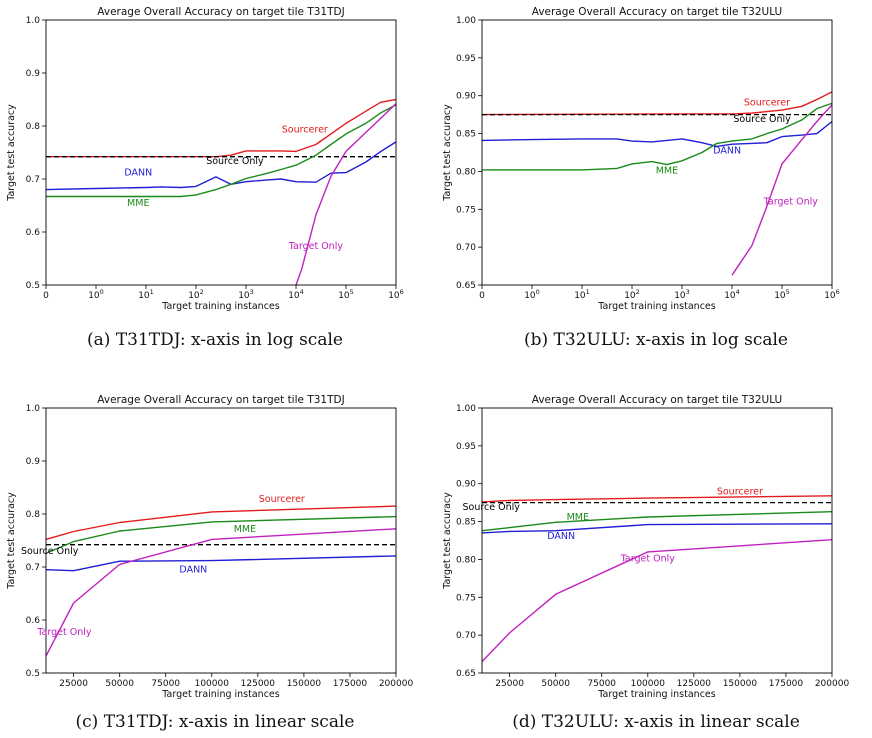 The width and height of the screenshot is (872, 738). I want to click on chart-a-label-source-only: Source Only, so click(235, 161).